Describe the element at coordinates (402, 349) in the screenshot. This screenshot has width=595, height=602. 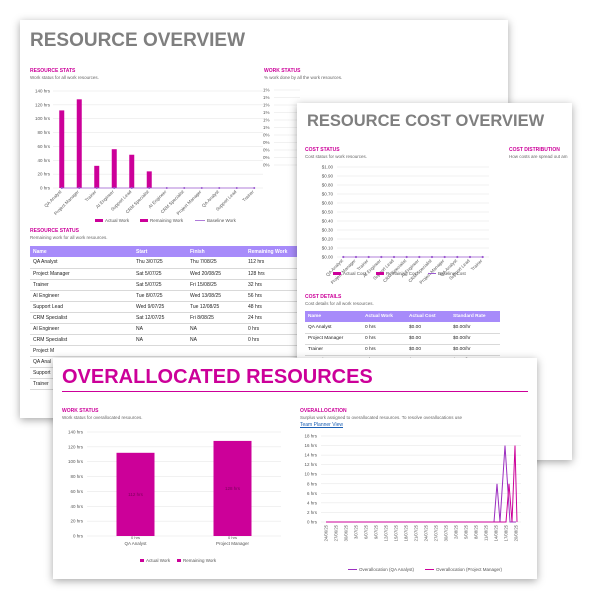
I see `table-row: Trainer 0 hrs $0.00 $0.00/hr` at that location.